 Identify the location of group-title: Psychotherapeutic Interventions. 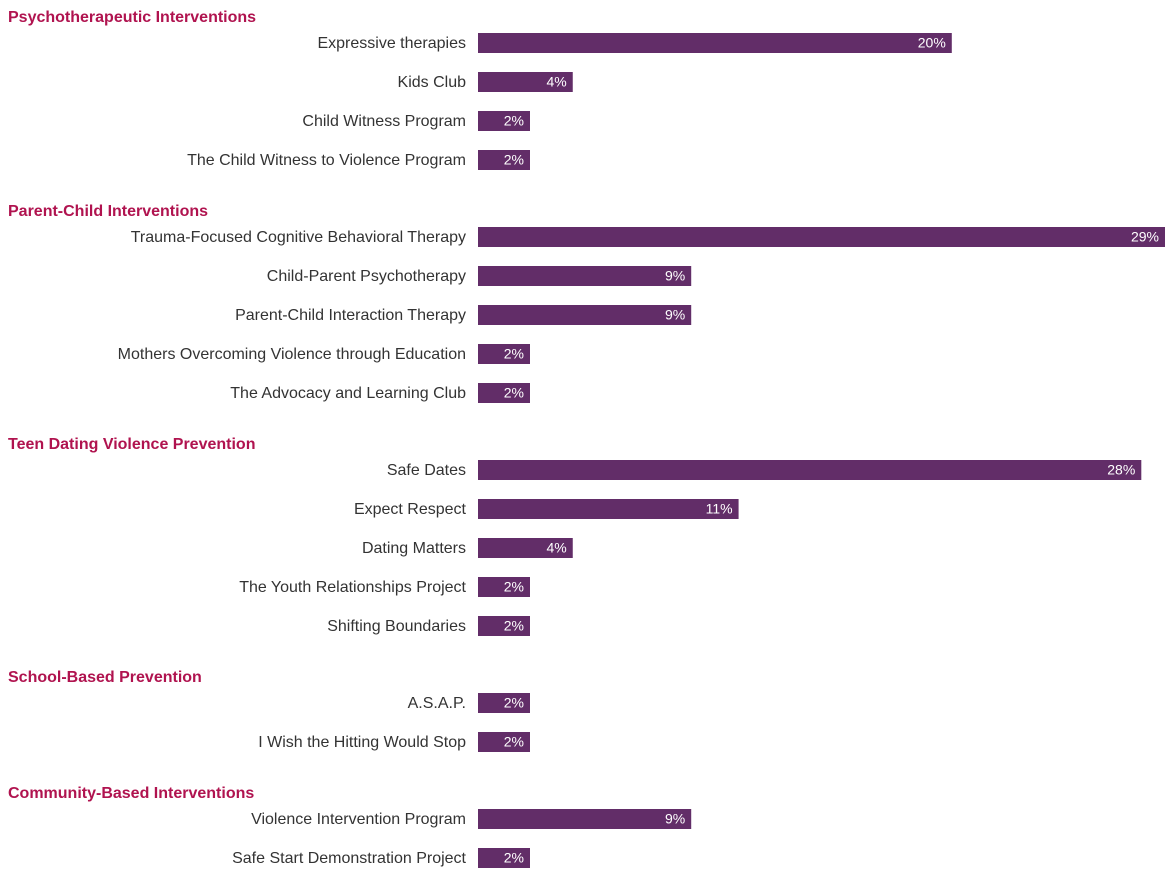
(132, 17).